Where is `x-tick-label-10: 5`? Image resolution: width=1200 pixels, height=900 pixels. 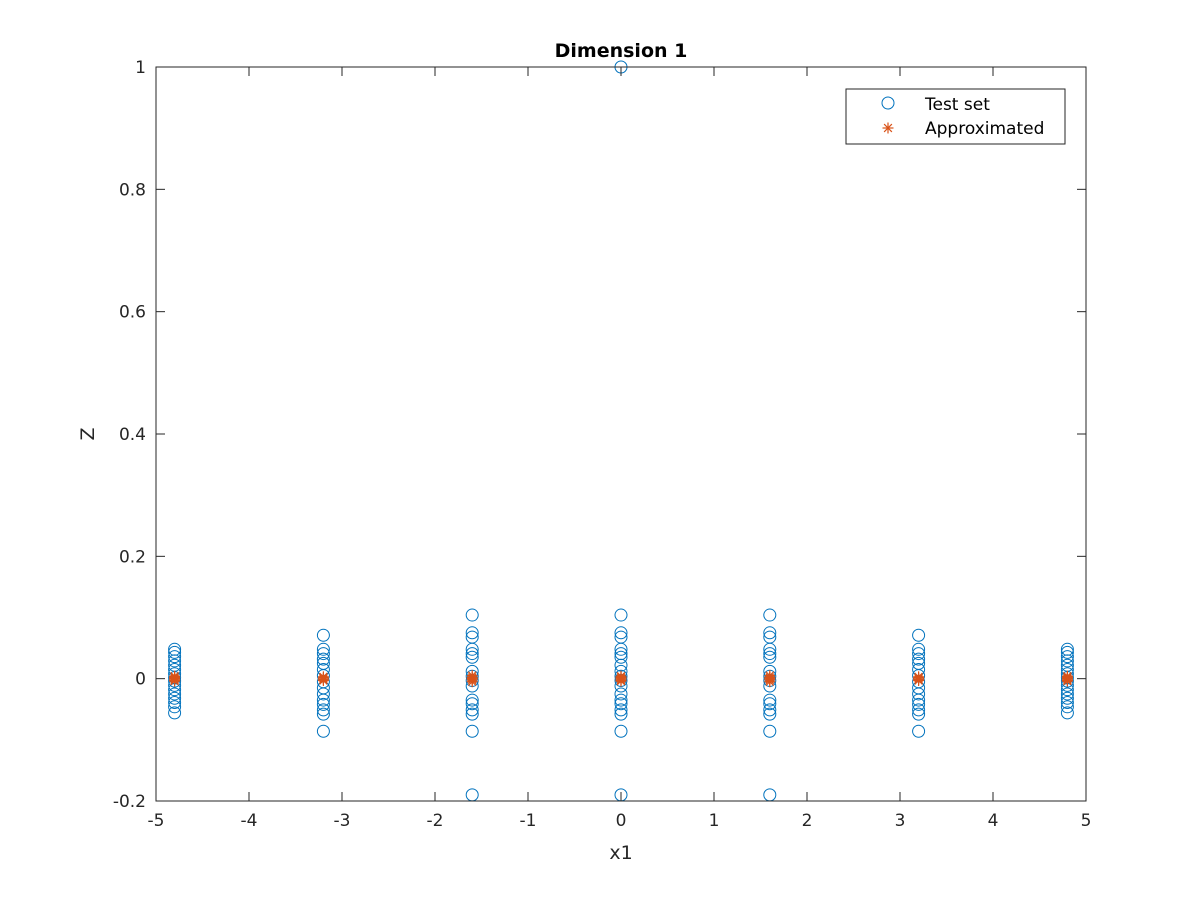
x-tick-label-10: 5 is located at coordinates (1086, 821).